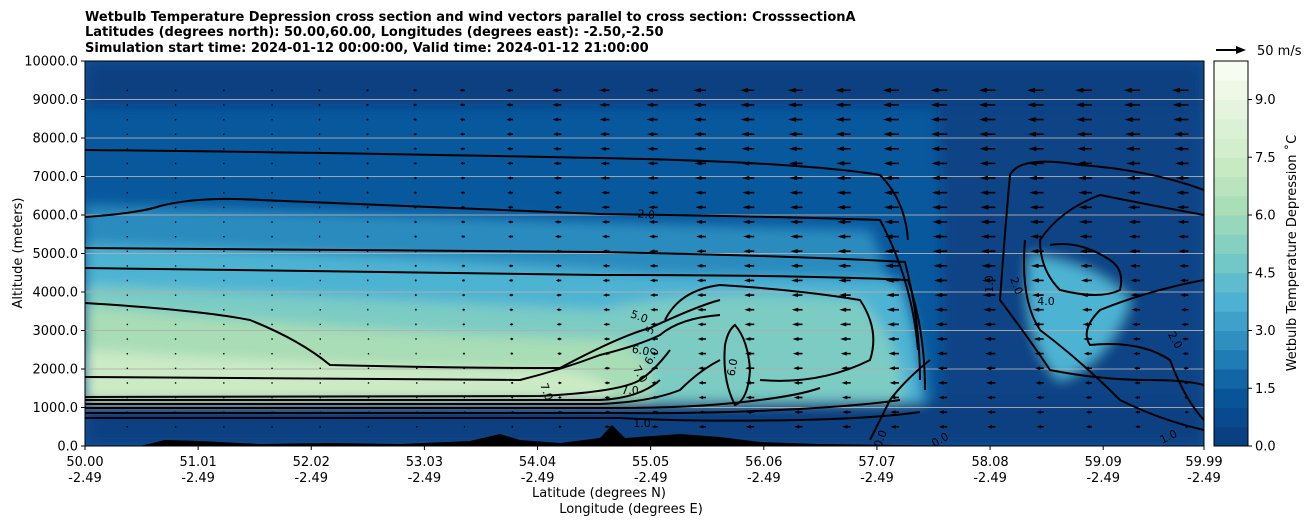  Describe the element at coordinates (56, 100) in the screenshot. I see `y-tick-label: 9000.0` at that location.